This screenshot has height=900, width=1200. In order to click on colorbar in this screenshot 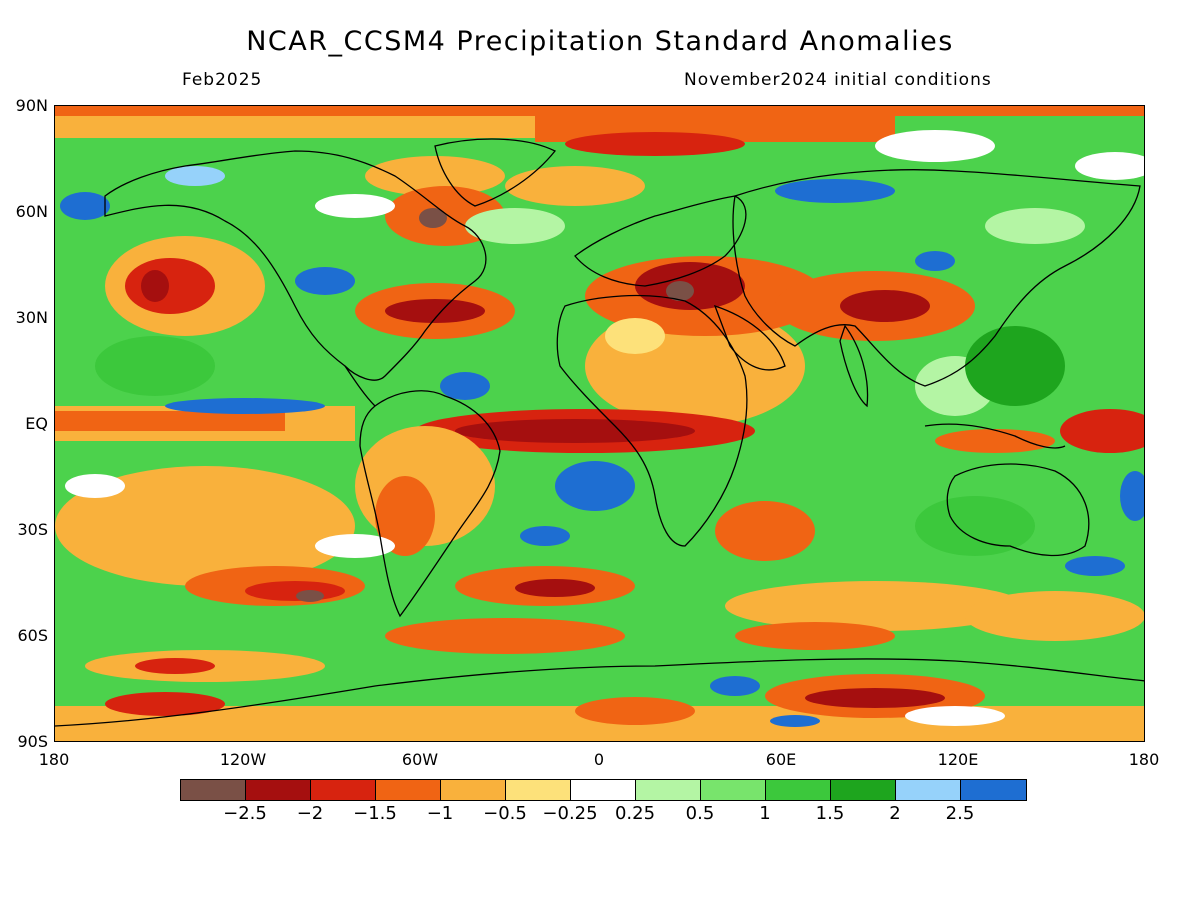, I will do `click(603, 790)`.